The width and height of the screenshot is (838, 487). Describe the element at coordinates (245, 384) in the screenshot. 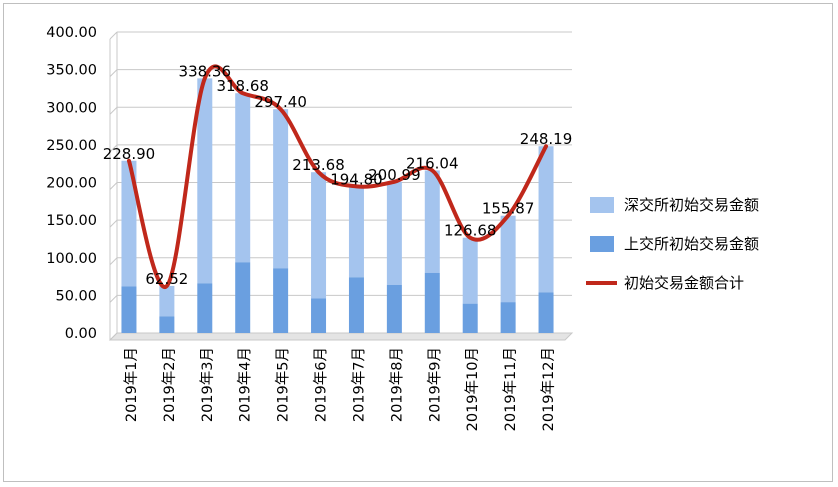

I see `x-tick-label: 2019年4月` at that location.